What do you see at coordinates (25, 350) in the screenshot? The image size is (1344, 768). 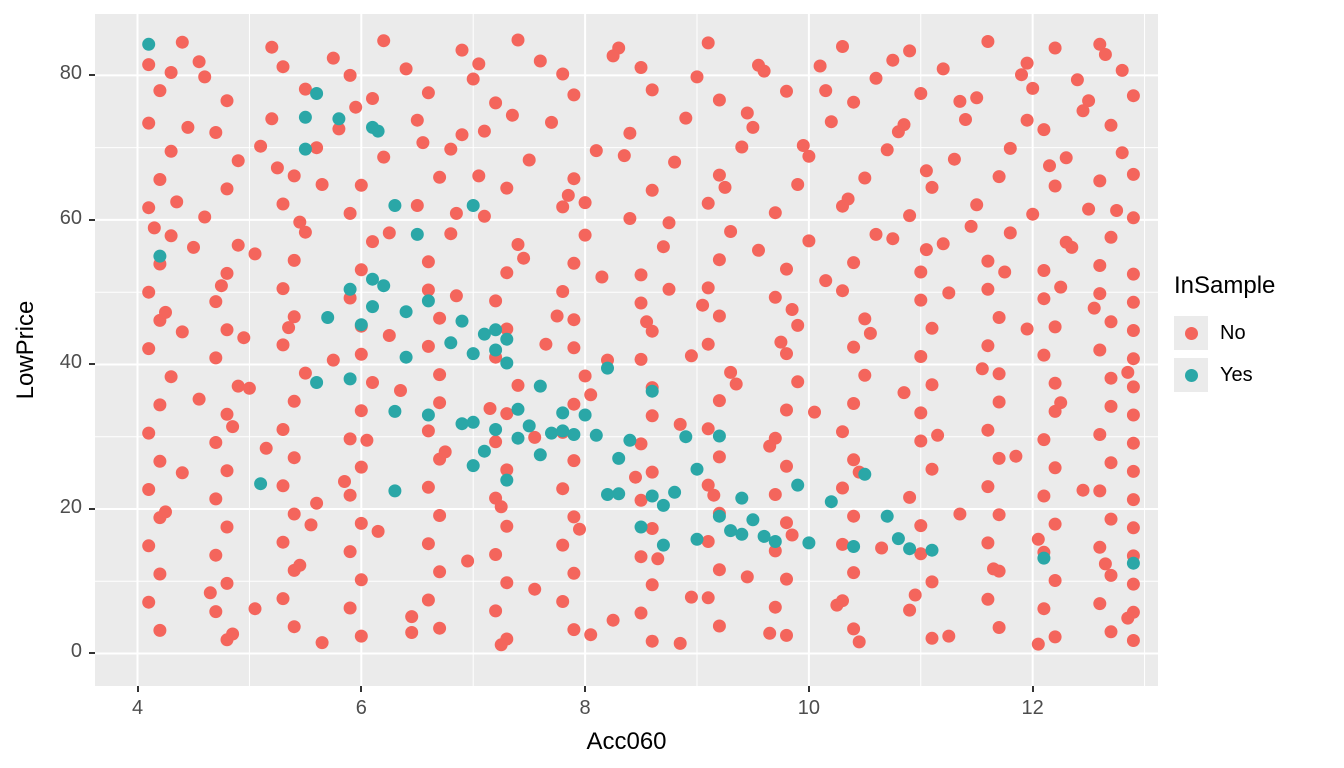 I see `y-axis-title: LowPrice` at bounding box center [25, 350].